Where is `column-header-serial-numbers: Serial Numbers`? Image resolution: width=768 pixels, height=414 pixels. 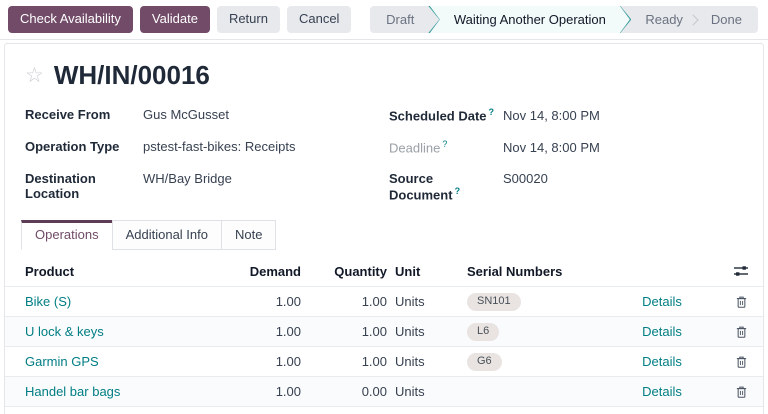 column-header-serial-numbers: Serial Numbers is located at coordinates (515, 271).